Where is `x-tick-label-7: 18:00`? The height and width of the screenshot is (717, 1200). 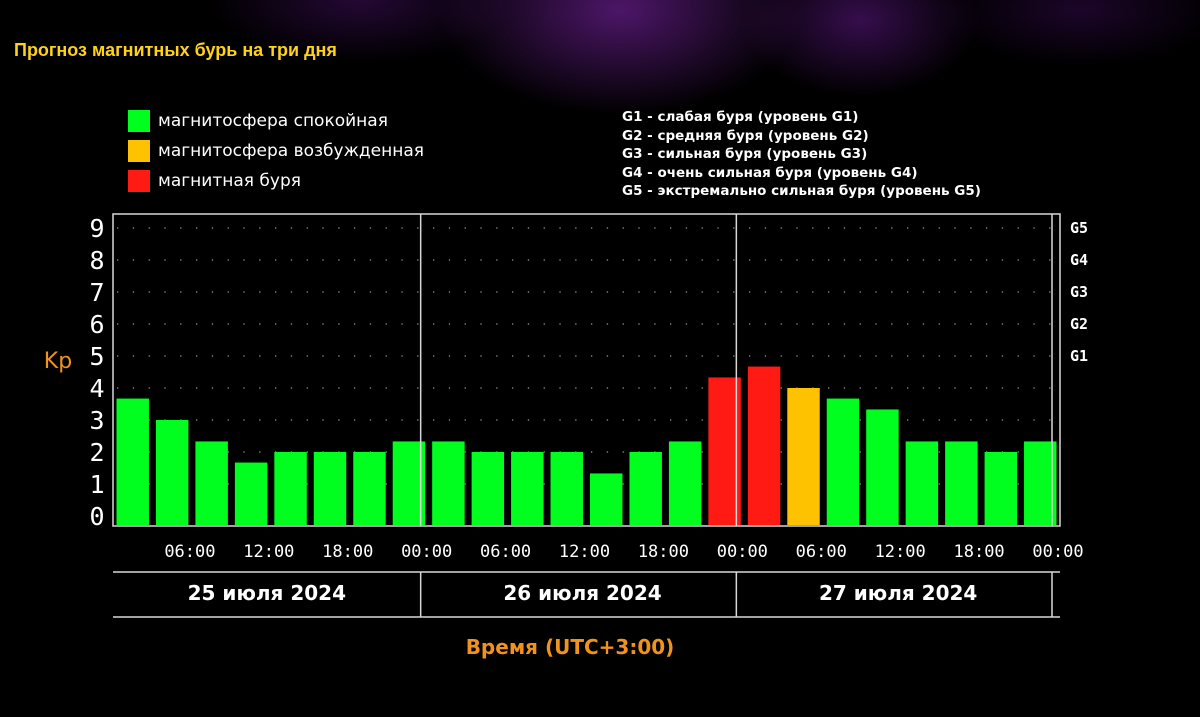 x-tick-label-7: 18:00 is located at coordinates (663, 552).